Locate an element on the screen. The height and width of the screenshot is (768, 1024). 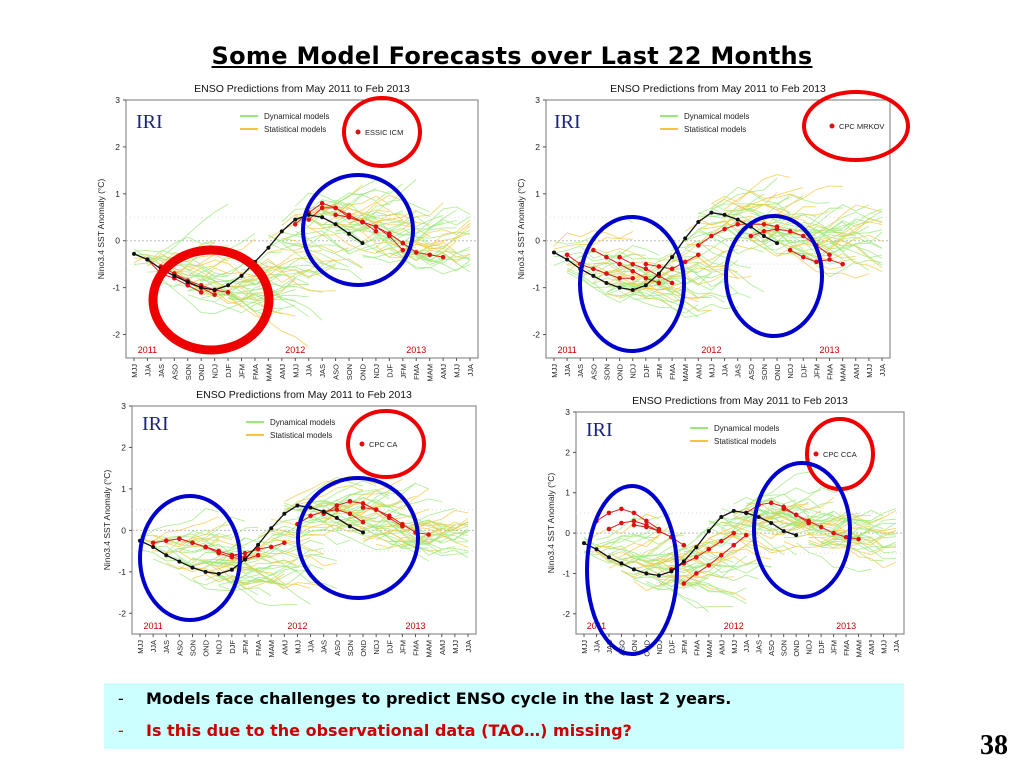
y-tick-label: 2 is located at coordinates (117, 147).